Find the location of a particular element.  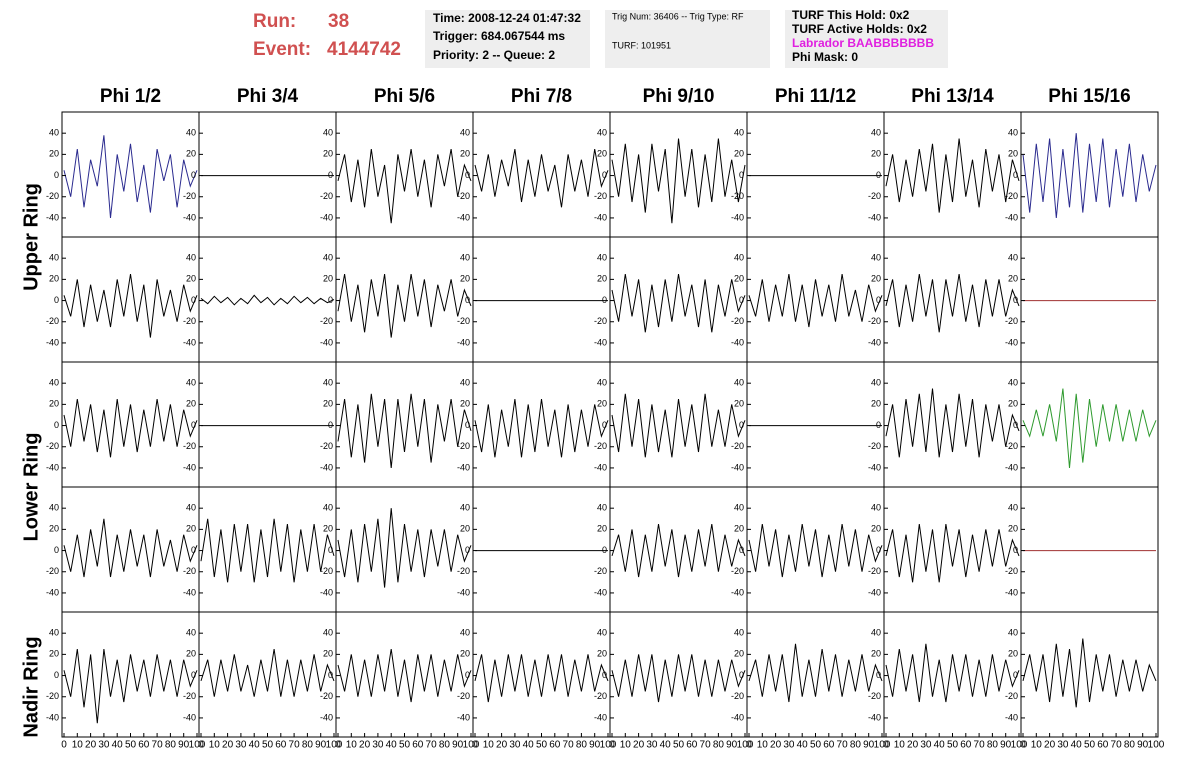

column-title: Phi 11/12 is located at coordinates (815, 96).